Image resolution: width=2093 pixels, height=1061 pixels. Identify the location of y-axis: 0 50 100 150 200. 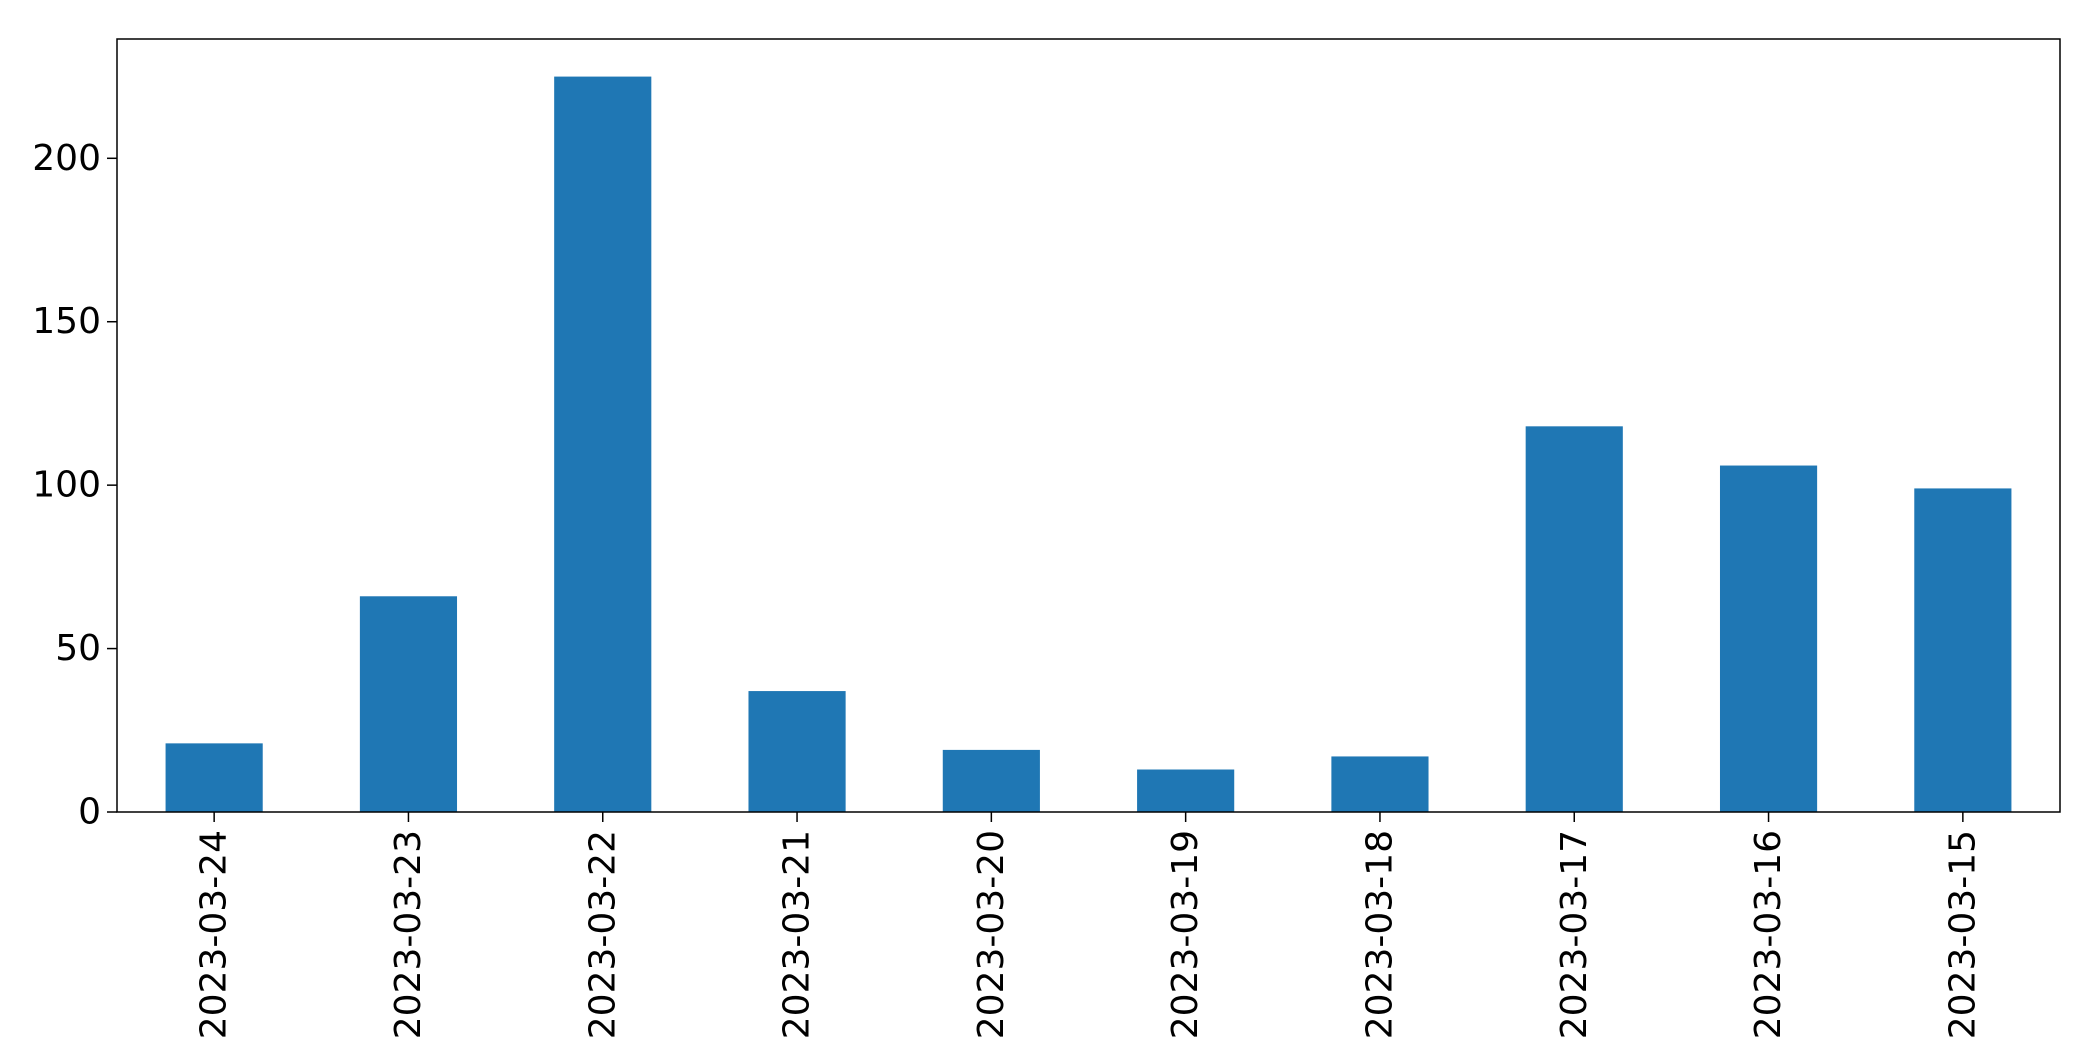
(74, 485).